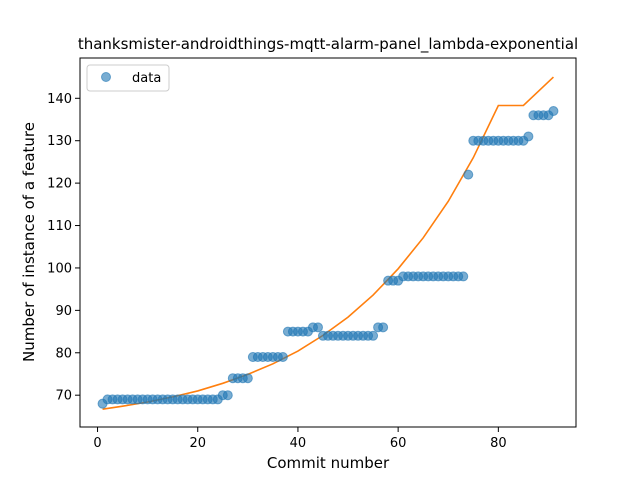 This screenshot has height=480, width=640. Describe the element at coordinates (146, 78) in the screenshot. I see `legend-label-data: data` at that location.